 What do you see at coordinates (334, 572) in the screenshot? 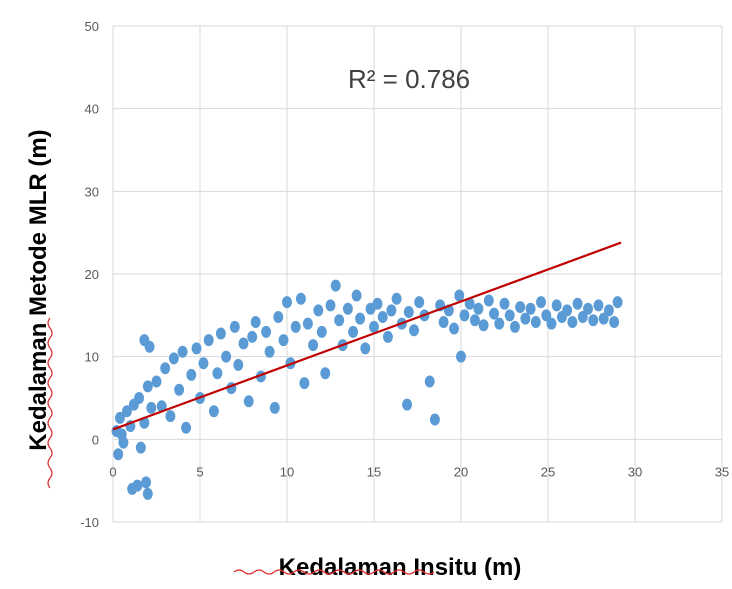
I see `spellcheck-underline-x` at bounding box center [334, 572].